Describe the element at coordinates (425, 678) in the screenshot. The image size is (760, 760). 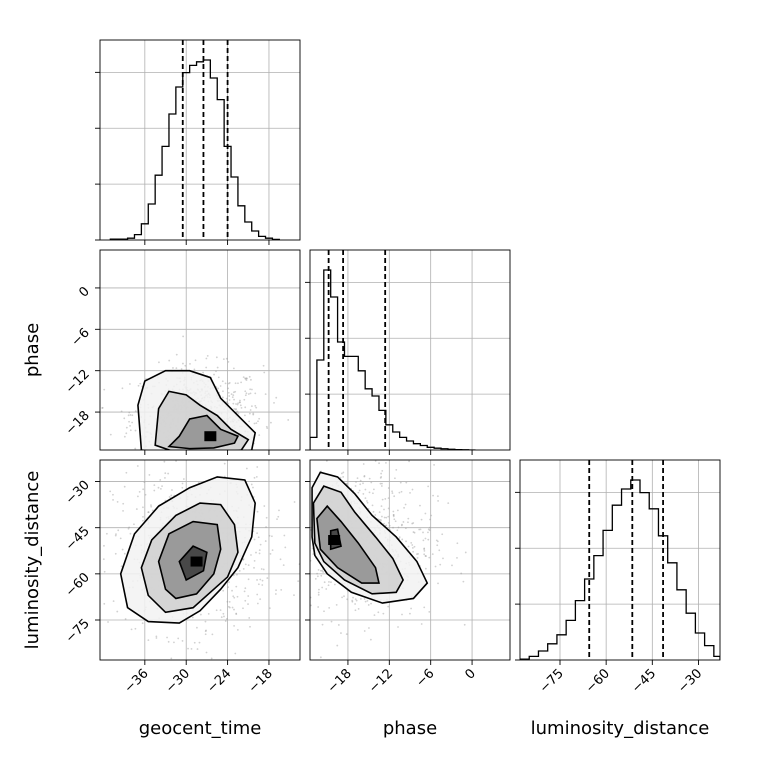
I see `xtick-label-phase: −6` at that location.